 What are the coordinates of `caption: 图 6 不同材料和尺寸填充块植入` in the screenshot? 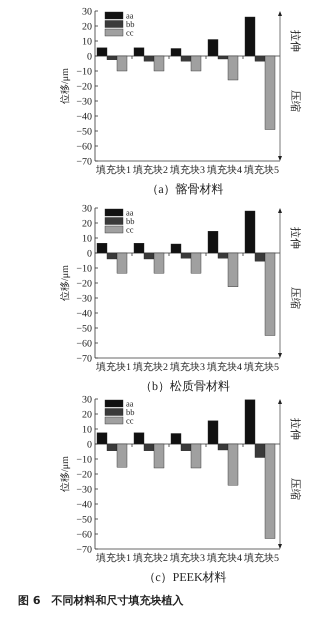 It's located at (101, 600).